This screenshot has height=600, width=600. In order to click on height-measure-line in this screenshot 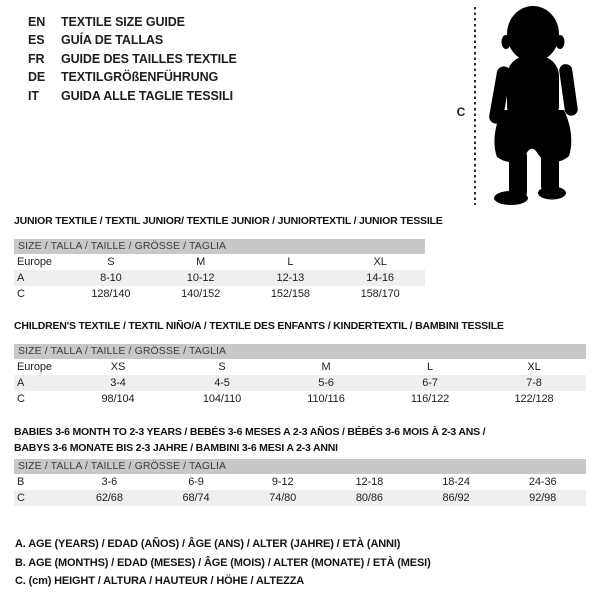, I will do `click(475, 106)`.